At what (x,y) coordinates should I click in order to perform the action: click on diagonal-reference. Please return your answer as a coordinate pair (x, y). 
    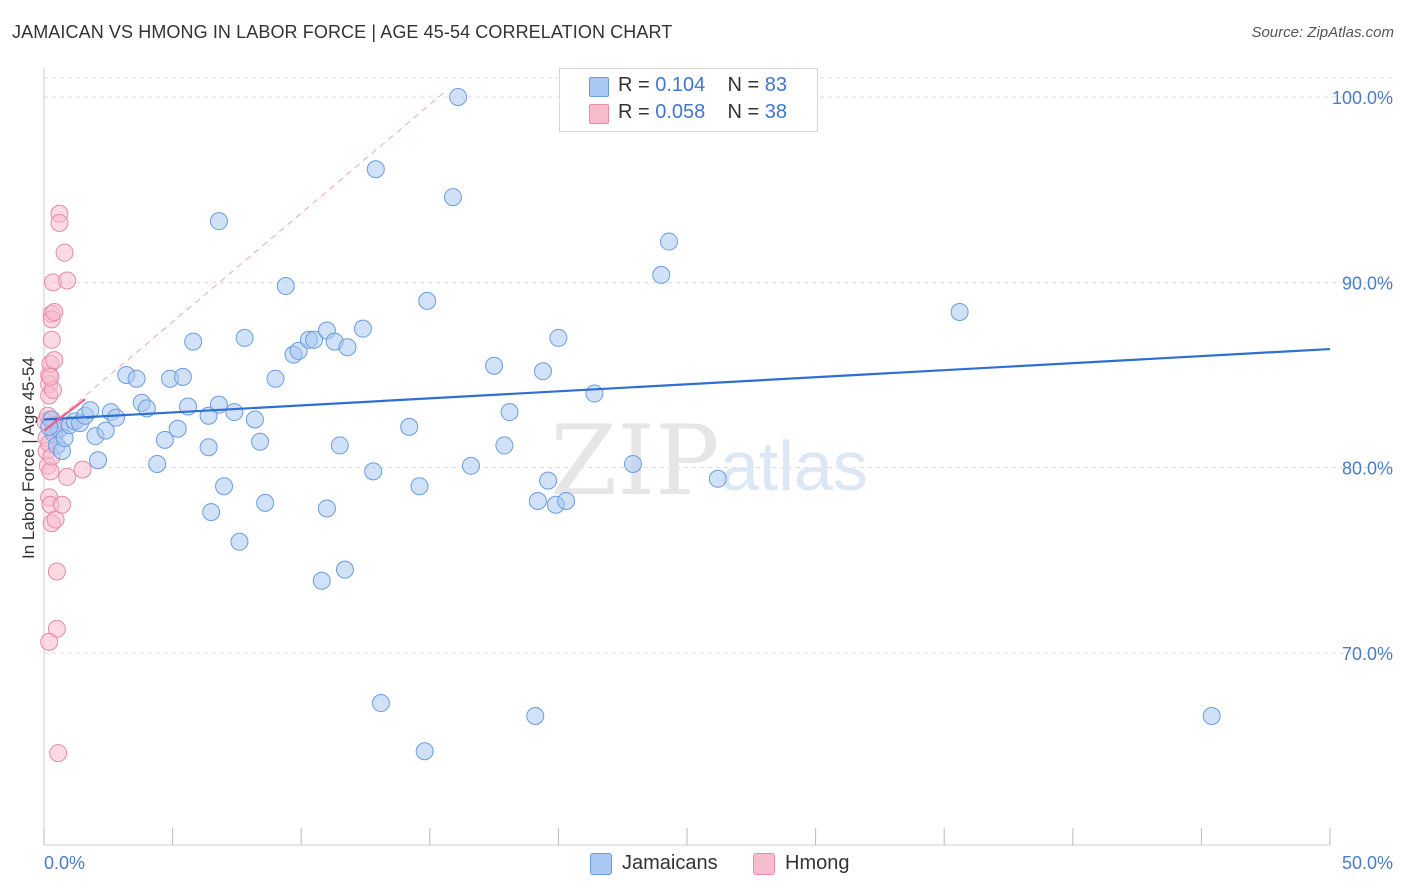
    Looking at the image, I should click on (244, 261).